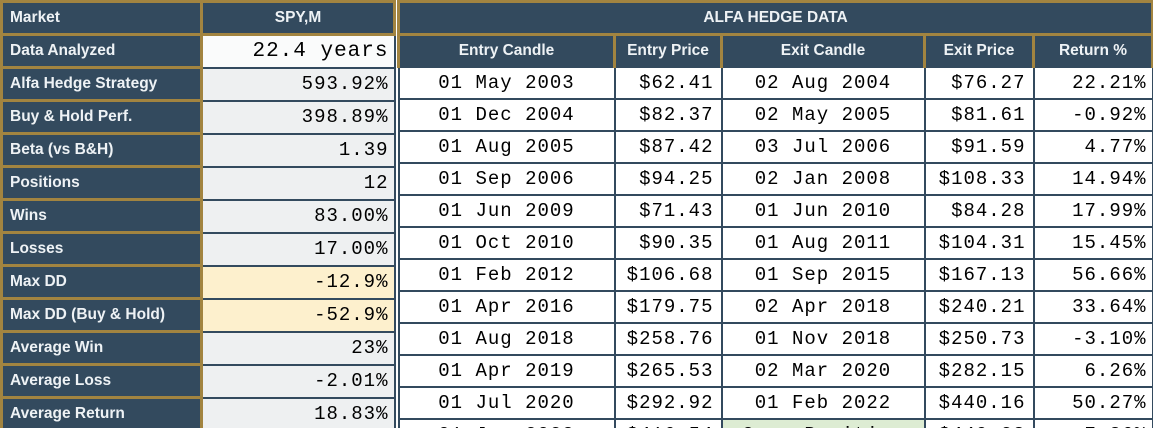  I want to click on entry-price-cell: $82.37, so click(668, 115).